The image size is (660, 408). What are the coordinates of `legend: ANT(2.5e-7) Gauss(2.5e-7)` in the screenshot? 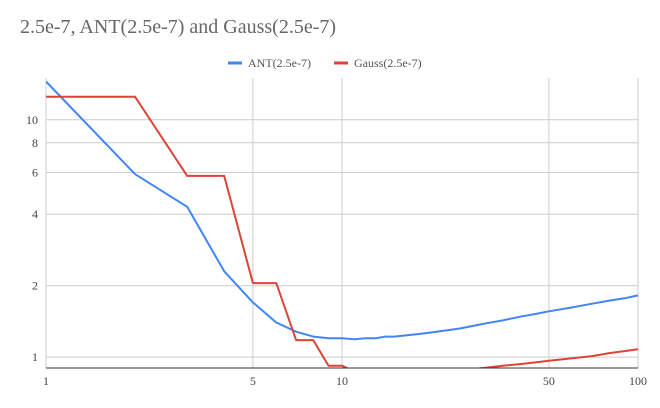 It's located at (325, 63).